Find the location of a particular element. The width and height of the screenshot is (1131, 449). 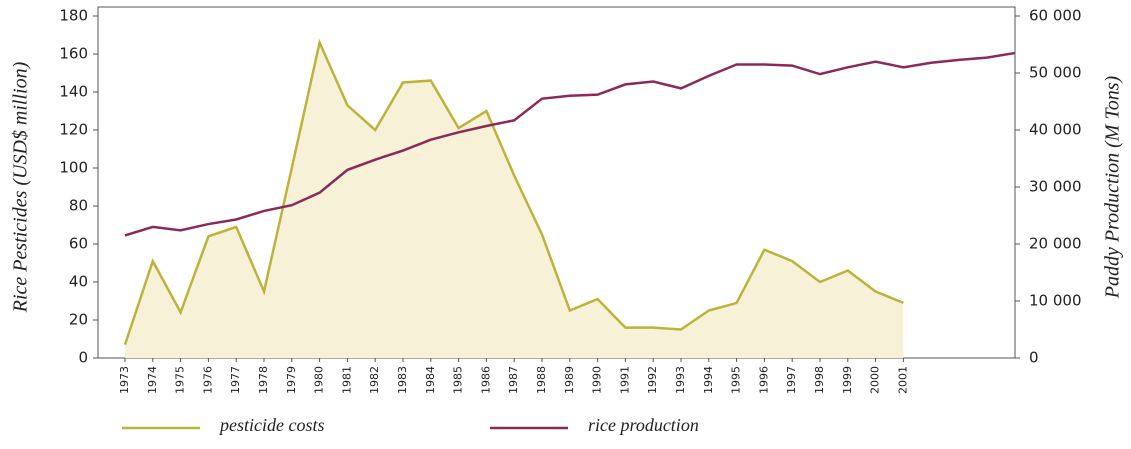

x-tick-label: 1992 is located at coordinates (652, 380).